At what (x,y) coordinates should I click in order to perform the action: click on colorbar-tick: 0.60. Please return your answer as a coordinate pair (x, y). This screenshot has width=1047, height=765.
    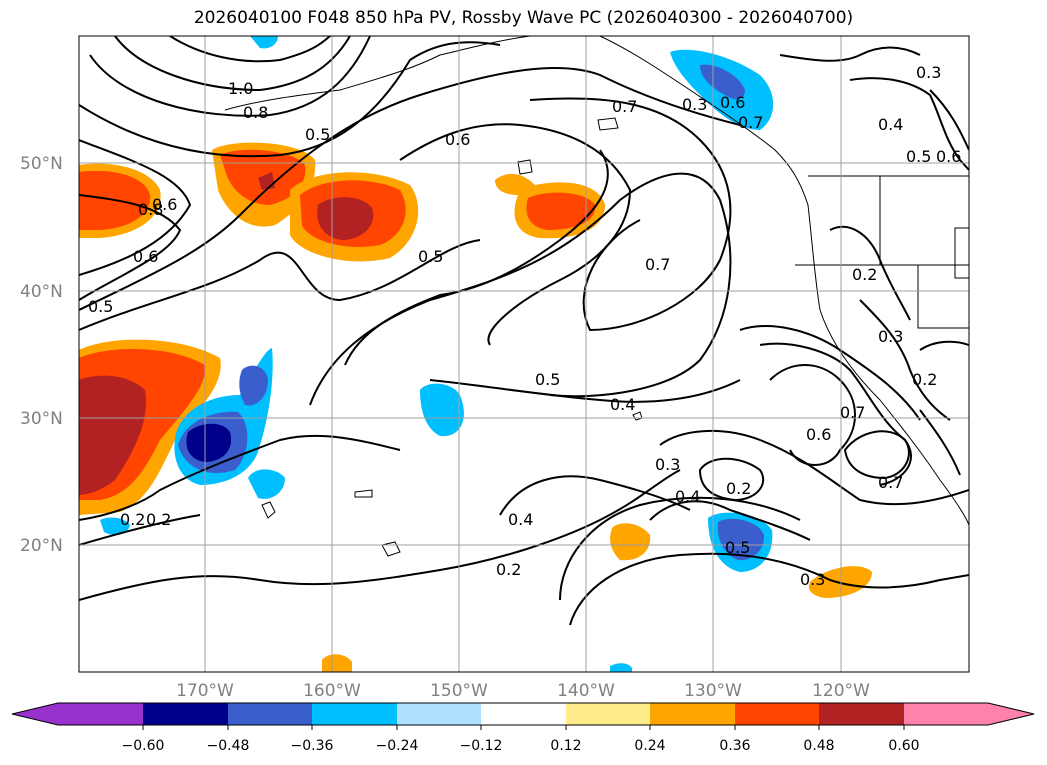
    Looking at the image, I should click on (903, 746).